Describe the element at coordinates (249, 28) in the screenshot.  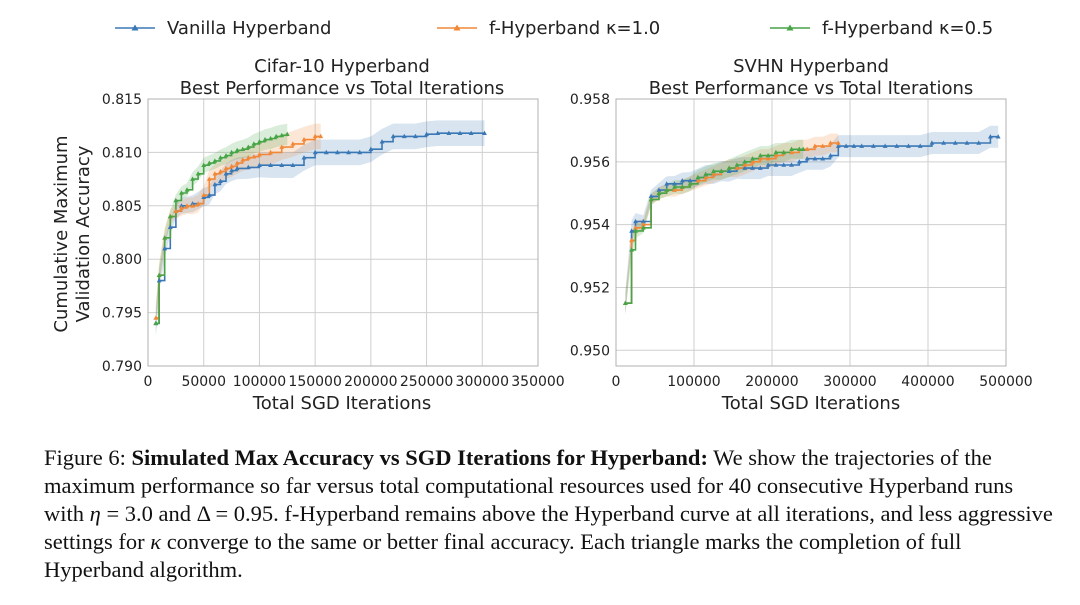
I see `legend-label-vanilla: Vanilla Hyperband` at that location.